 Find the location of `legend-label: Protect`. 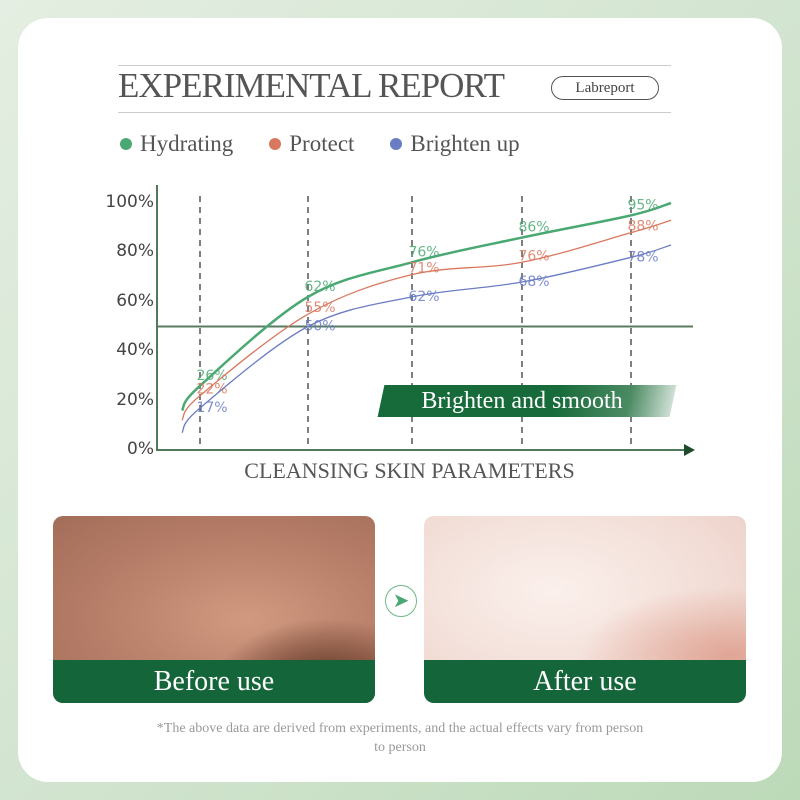

legend-label: Protect is located at coordinates (322, 143).